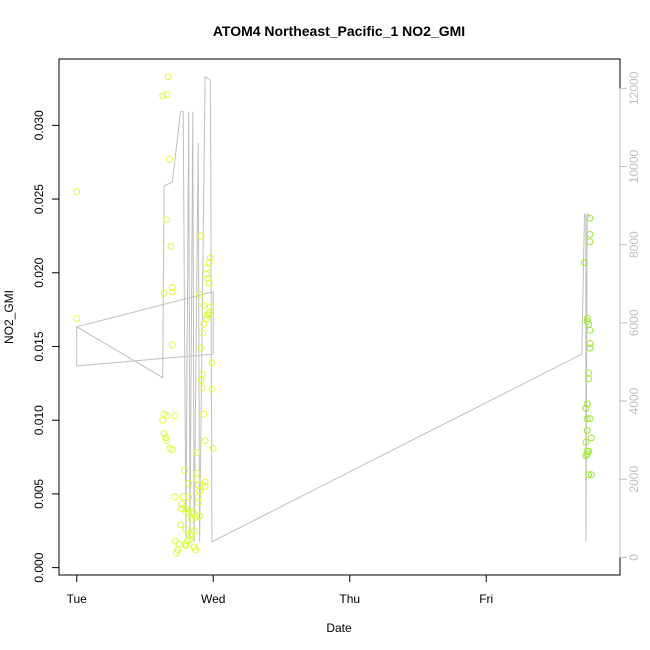  I want to click on x-tick-label: Tue, so click(77, 599).